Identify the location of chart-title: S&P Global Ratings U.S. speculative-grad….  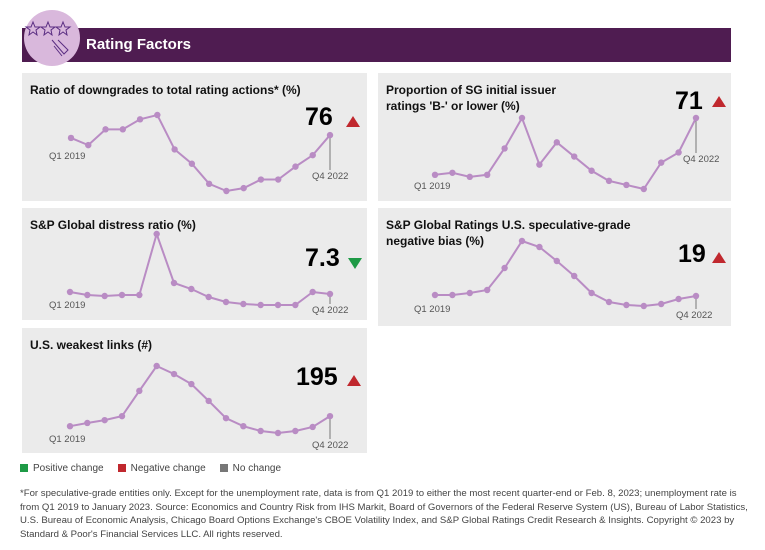
(508, 233).